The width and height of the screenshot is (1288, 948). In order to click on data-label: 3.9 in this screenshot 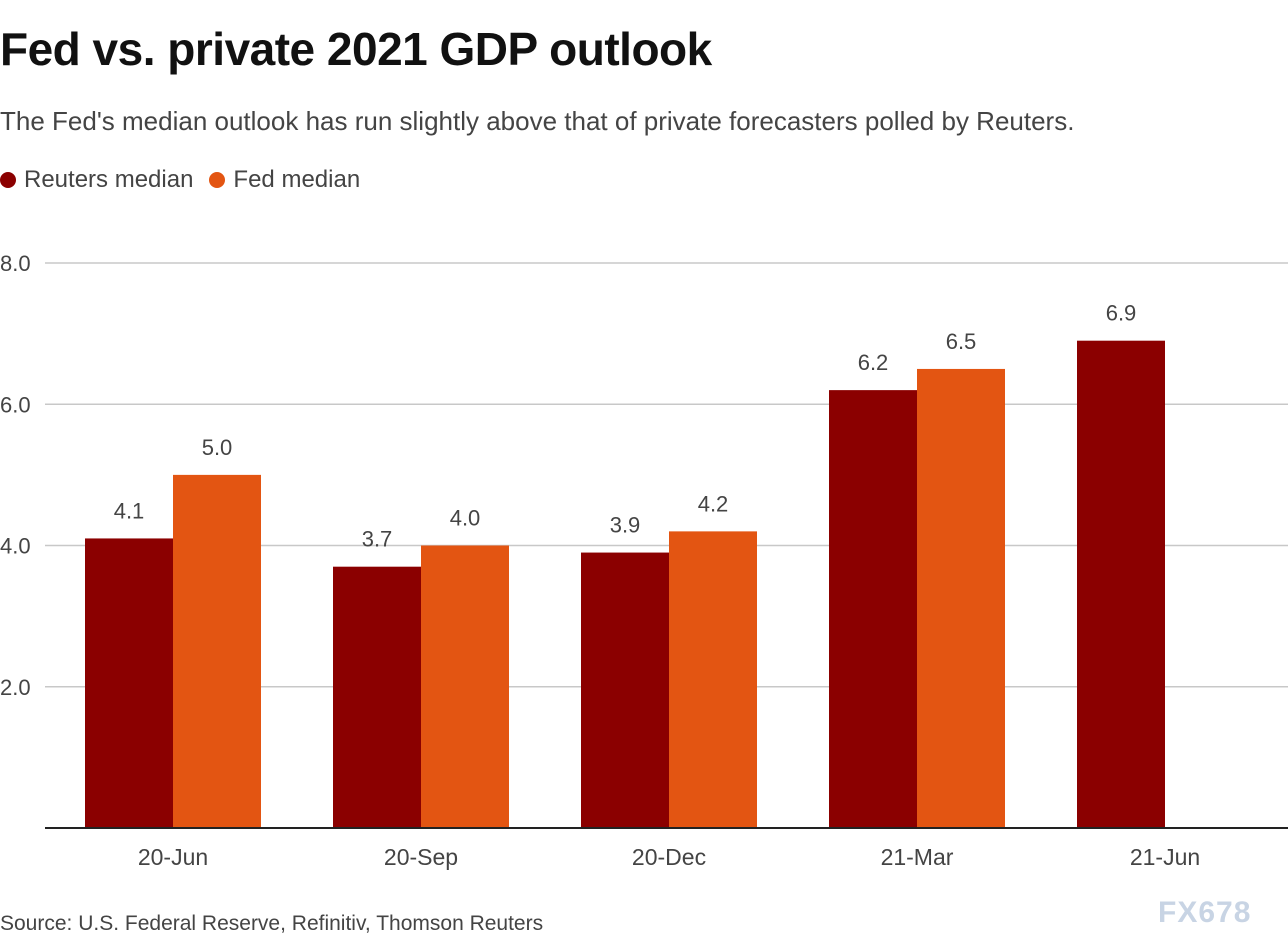, I will do `click(625, 525)`.